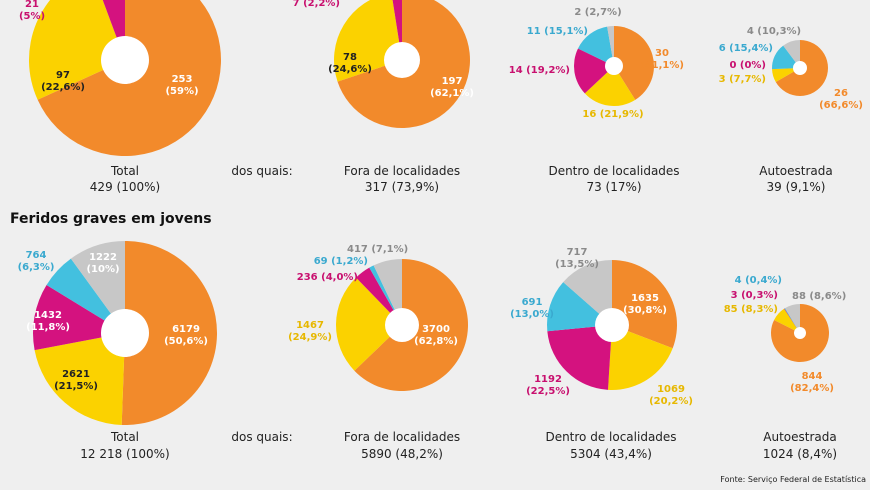 This screenshot has width=870, height=490. I want to click on chart-title-fora-2: Fora de localidades, so click(402, 437).